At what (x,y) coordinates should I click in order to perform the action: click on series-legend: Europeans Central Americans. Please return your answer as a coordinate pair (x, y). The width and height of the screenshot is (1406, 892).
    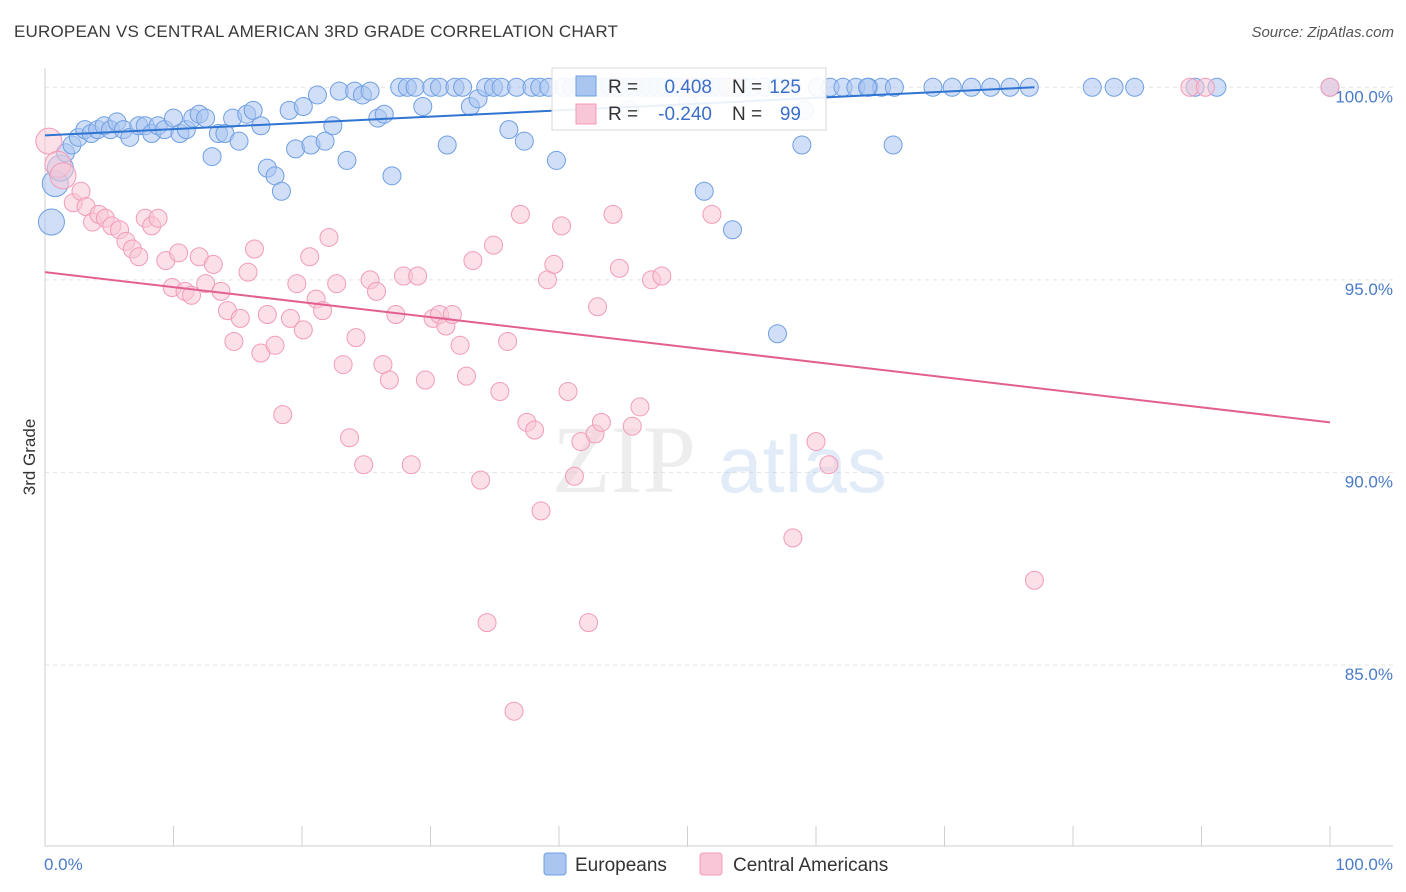
    Looking at the image, I should click on (715, 864).